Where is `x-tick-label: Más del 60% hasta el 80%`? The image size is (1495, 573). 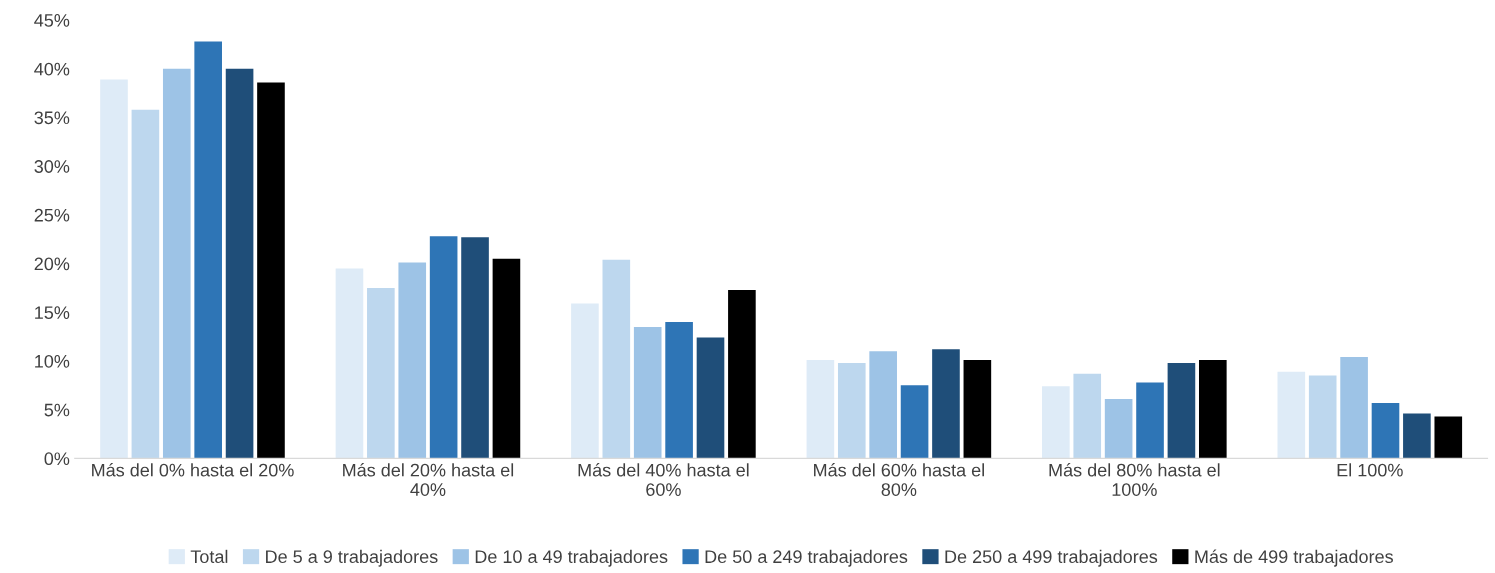
x-tick-label: Más del 60% hasta el 80% is located at coordinates (899, 479).